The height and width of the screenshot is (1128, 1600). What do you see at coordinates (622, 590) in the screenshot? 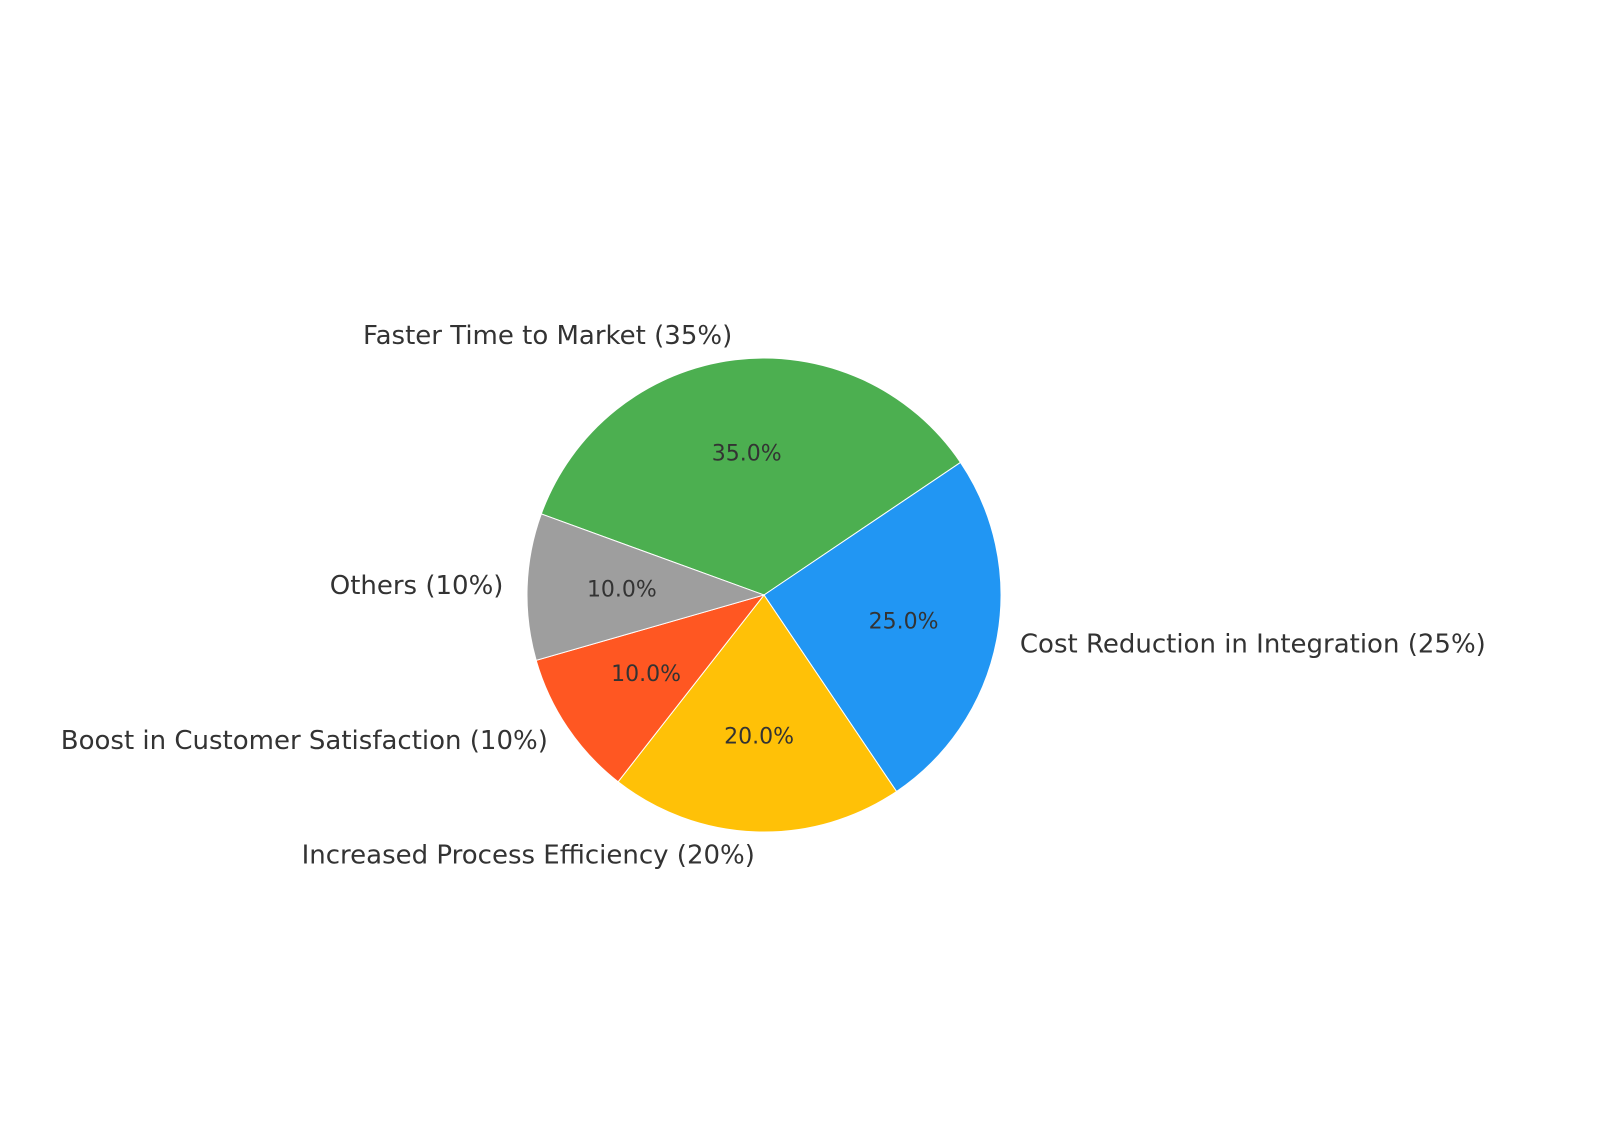
I see `pie-pct-label-4: 10.0%` at bounding box center [622, 590].